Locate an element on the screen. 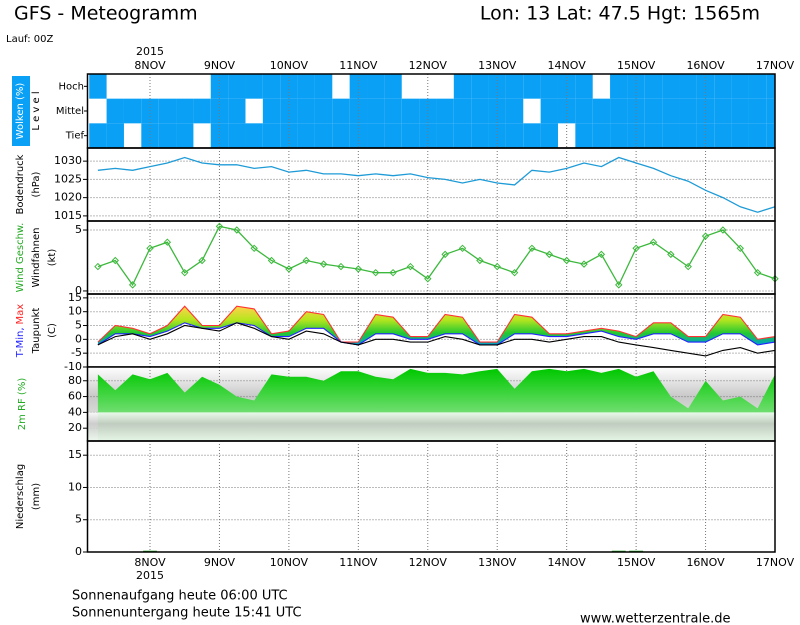 This screenshot has height=625, width=800. y-tick-label: 1015 is located at coordinates (68, 215).